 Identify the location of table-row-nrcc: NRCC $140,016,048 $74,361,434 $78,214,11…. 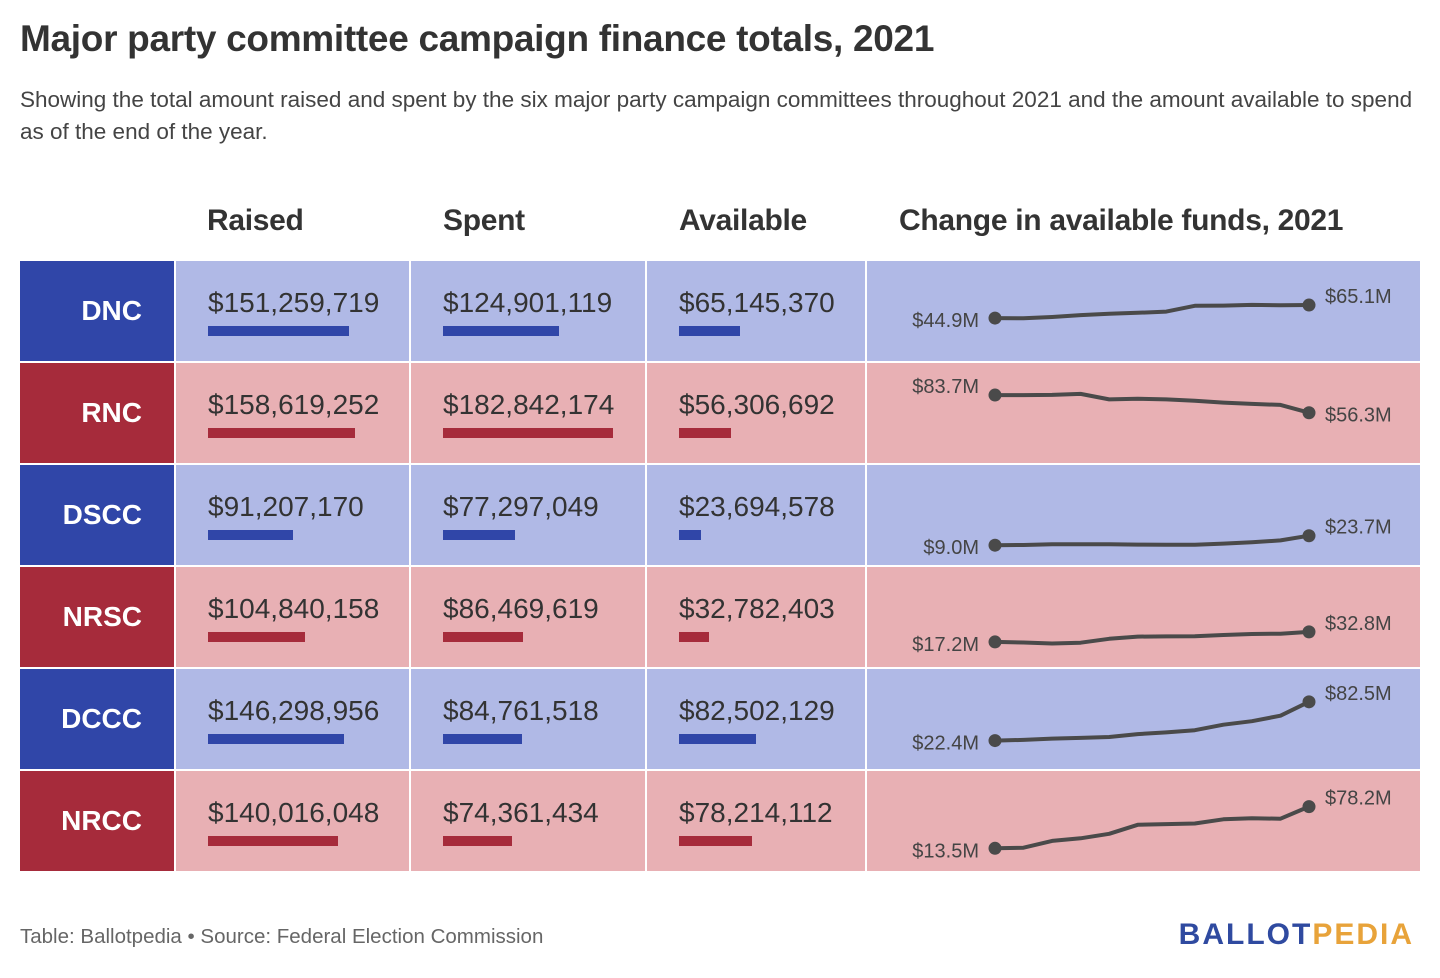
(720, 822).